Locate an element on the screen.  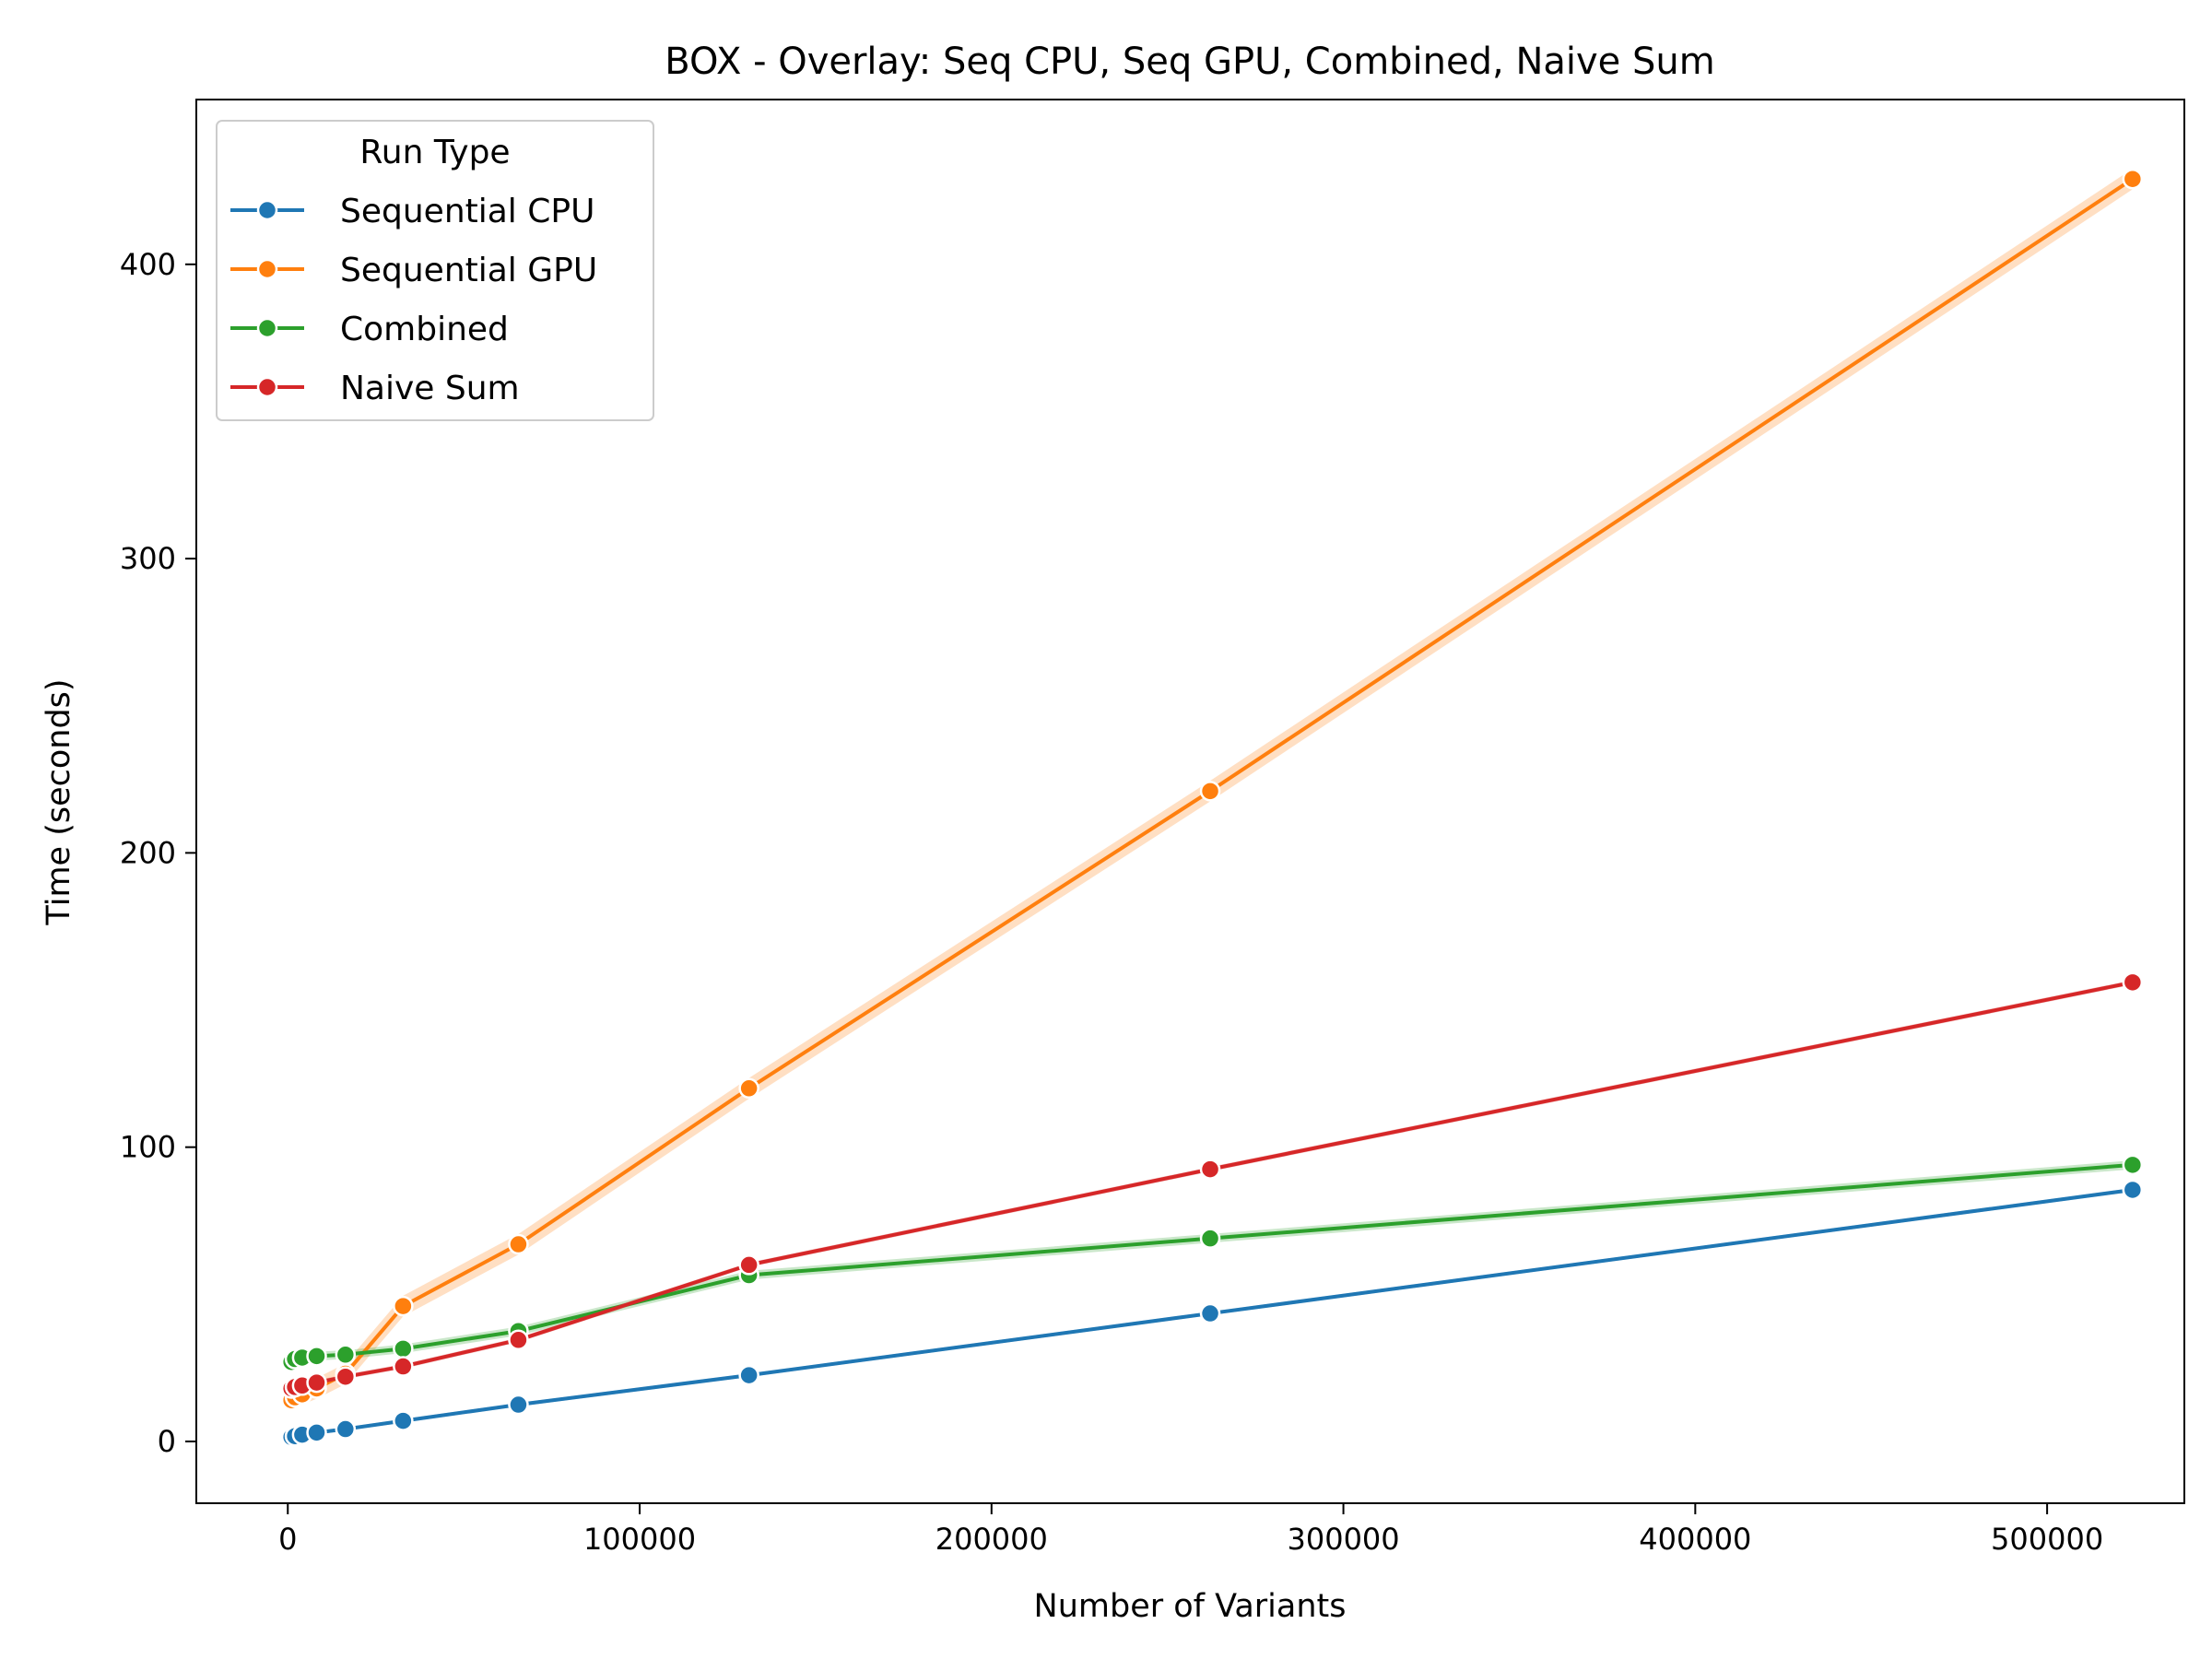
legend-item-naive-sum: Naive Sum is located at coordinates (375, 388).